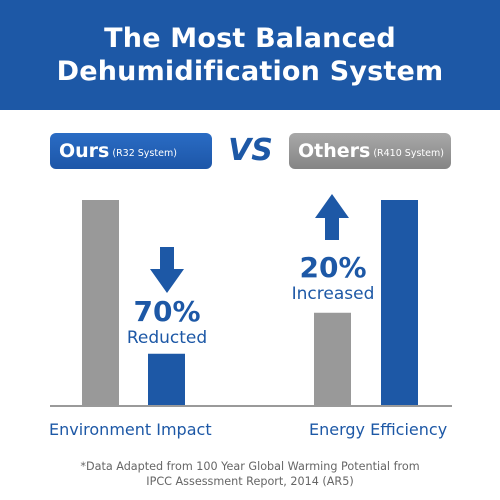 This screenshot has width=500, height=500. What do you see at coordinates (100, 302) in the screenshot?
I see `bar-environment-others` at bounding box center [100, 302].